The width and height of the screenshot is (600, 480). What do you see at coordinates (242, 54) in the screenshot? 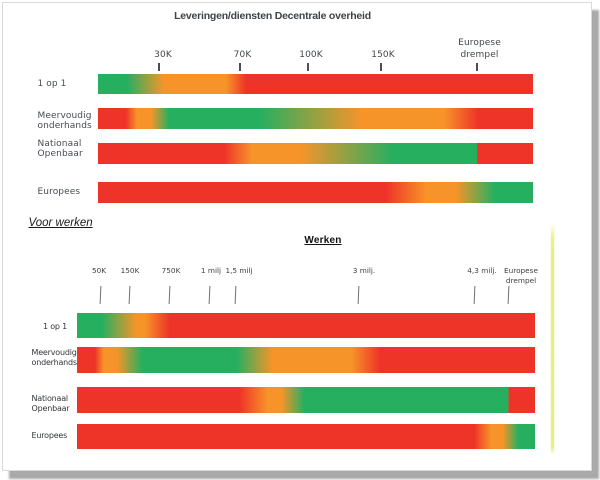
I see `axis-tick-label-70k: 70K` at bounding box center [242, 54].